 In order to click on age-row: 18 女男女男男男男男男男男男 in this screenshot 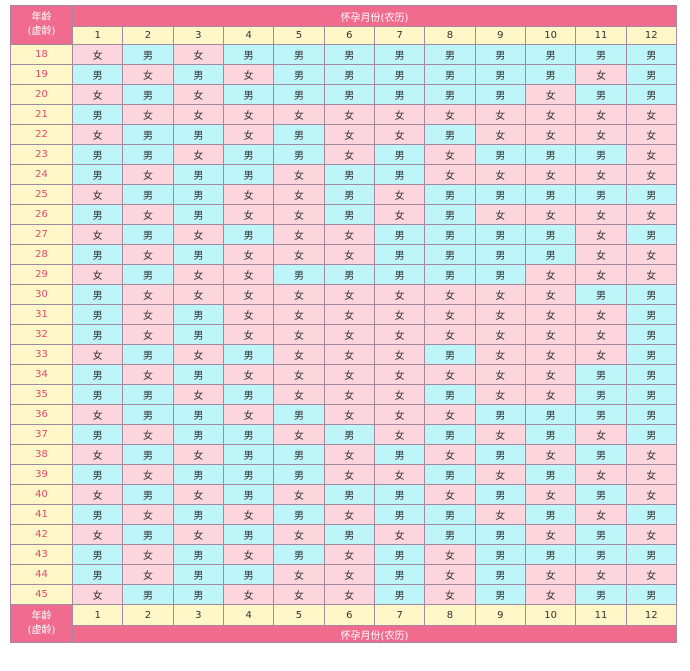, I will do `click(343, 54)`.